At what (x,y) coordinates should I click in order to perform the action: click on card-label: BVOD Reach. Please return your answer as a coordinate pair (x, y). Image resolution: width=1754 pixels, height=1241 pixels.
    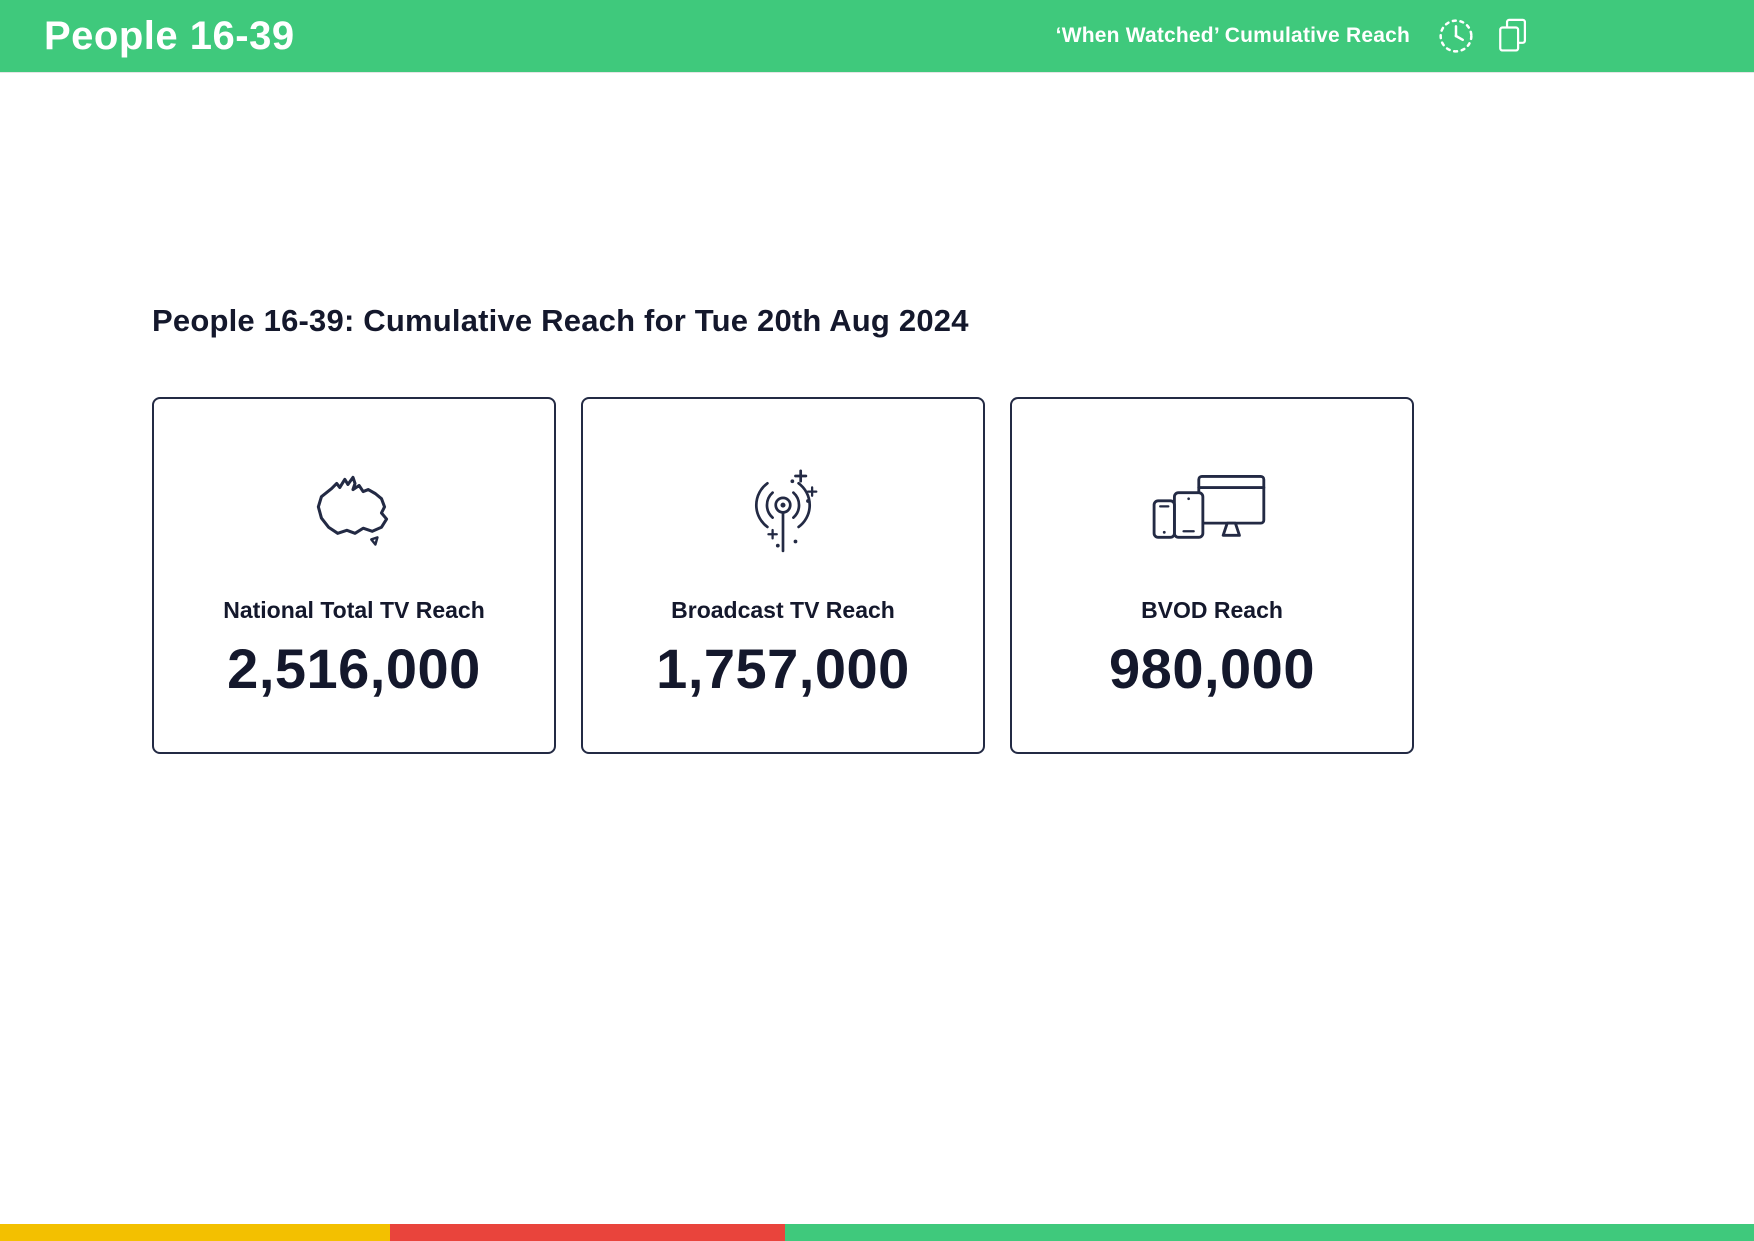
    Looking at the image, I should click on (1212, 610).